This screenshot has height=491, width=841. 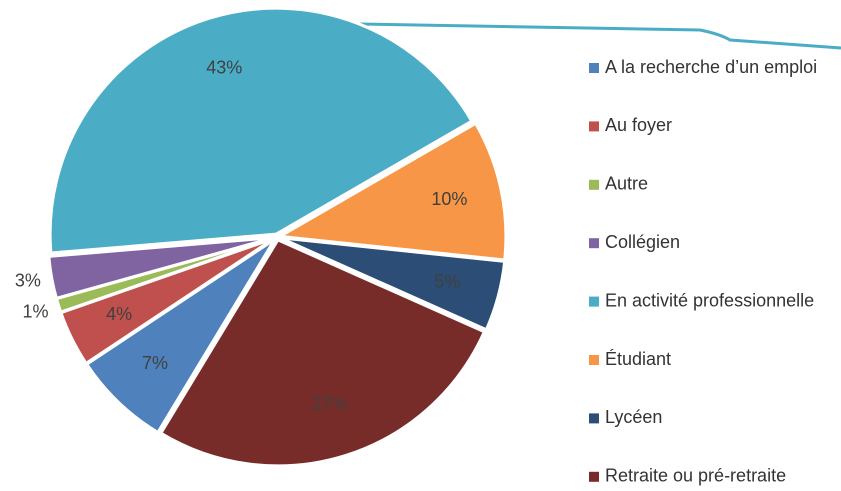 What do you see at coordinates (638, 125) in the screenshot?
I see `legend-label: Au foyer` at bounding box center [638, 125].